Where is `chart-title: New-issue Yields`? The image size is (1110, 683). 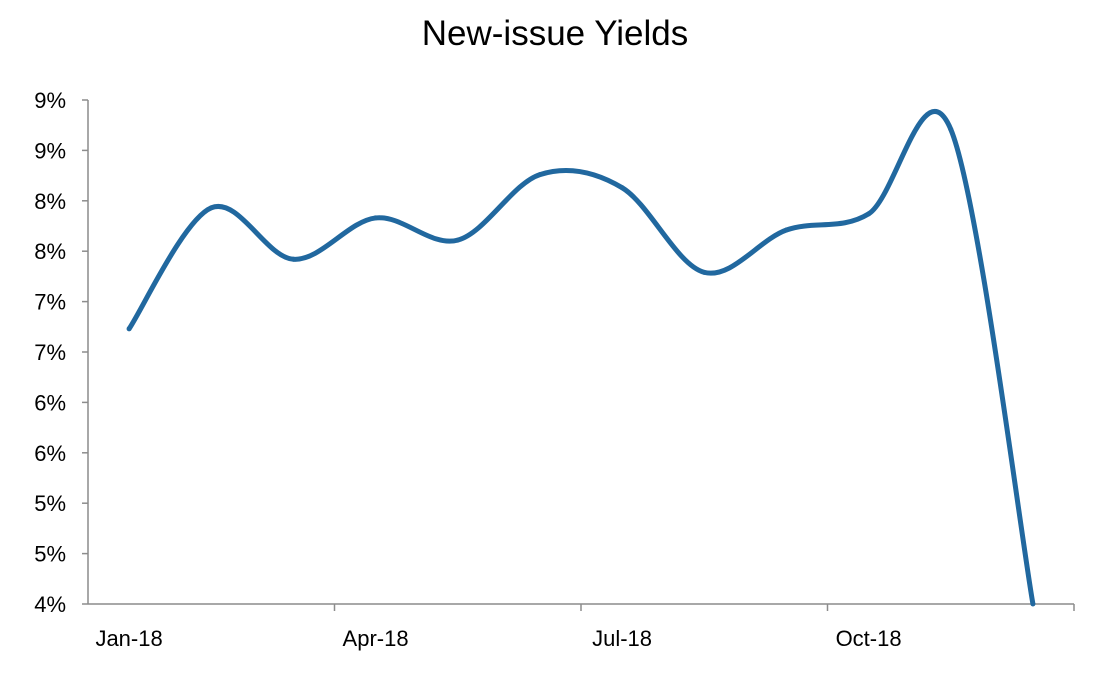 chart-title: New-issue Yields is located at coordinates (555, 33).